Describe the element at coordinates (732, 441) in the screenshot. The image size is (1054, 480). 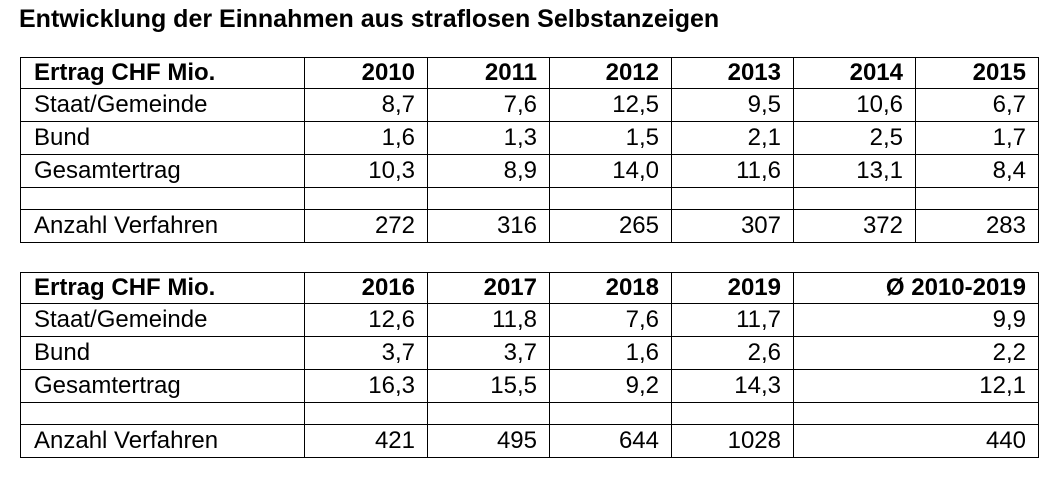
I see `table-cell: 1028` at that location.